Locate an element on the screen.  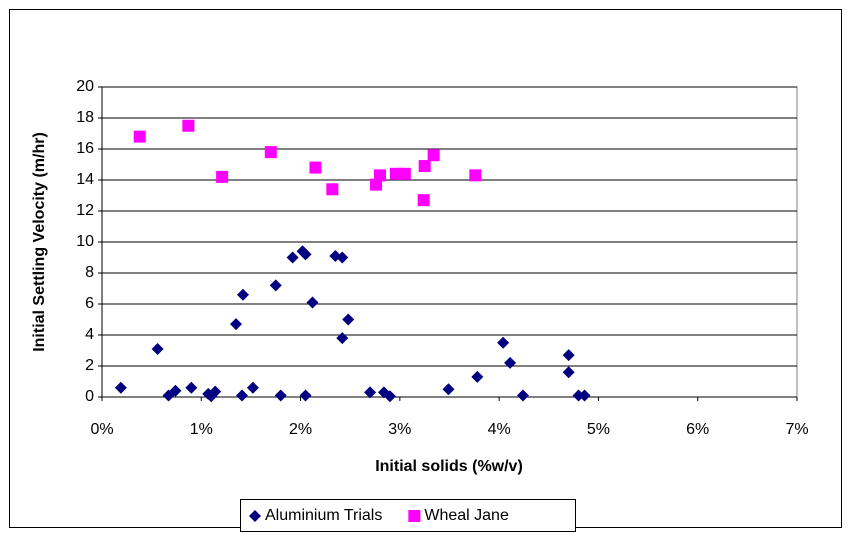
x-tick-label: 4% is located at coordinates (499, 429).